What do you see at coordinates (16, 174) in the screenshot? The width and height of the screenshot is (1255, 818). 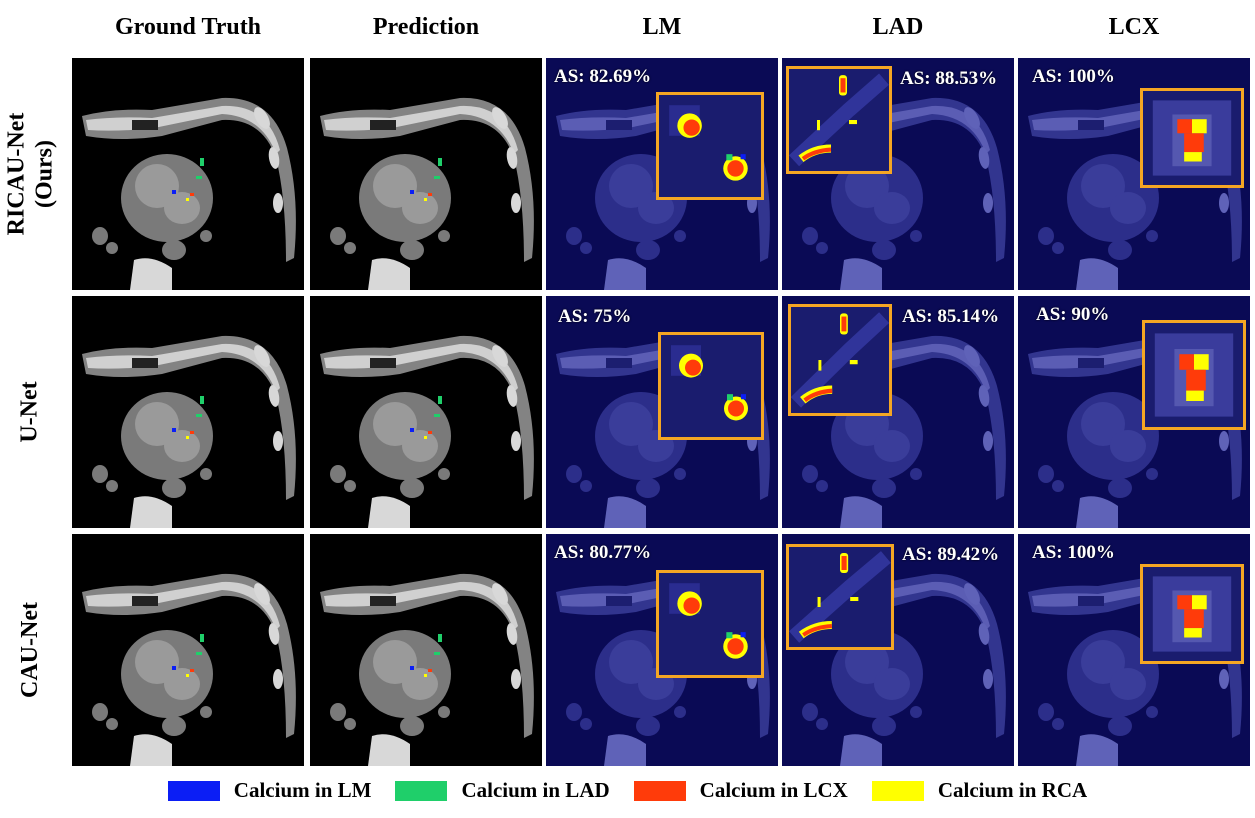 I see `row-label-line1: RICAU-Net` at bounding box center [16, 174].